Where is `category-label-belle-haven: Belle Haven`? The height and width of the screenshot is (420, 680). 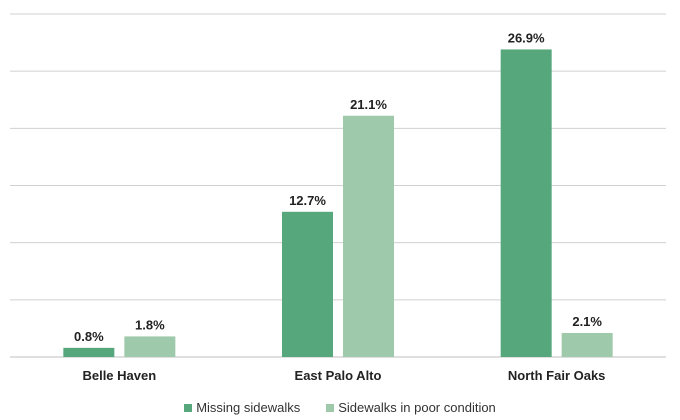
category-label-belle-haven: Belle Haven is located at coordinates (119, 375).